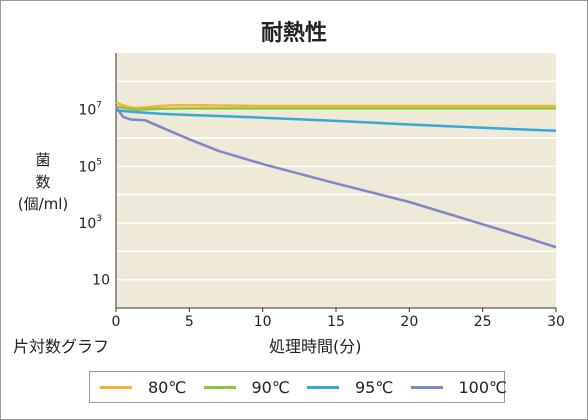  What do you see at coordinates (409, 322) in the screenshot?
I see `x-tick-label: 20` at bounding box center [409, 322].